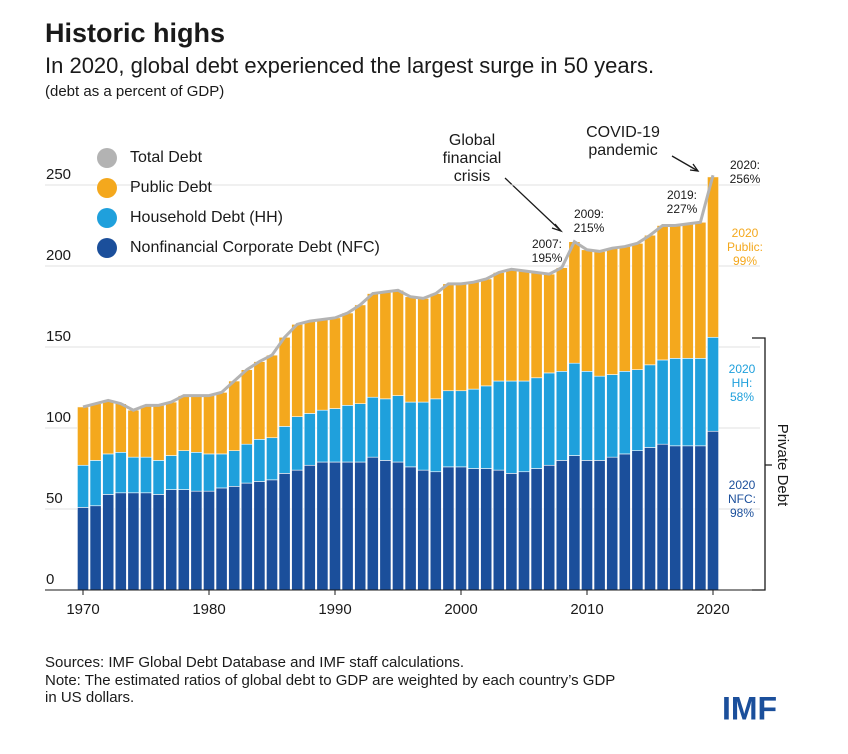  I want to click on annotation: Public:, so click(745, 247).